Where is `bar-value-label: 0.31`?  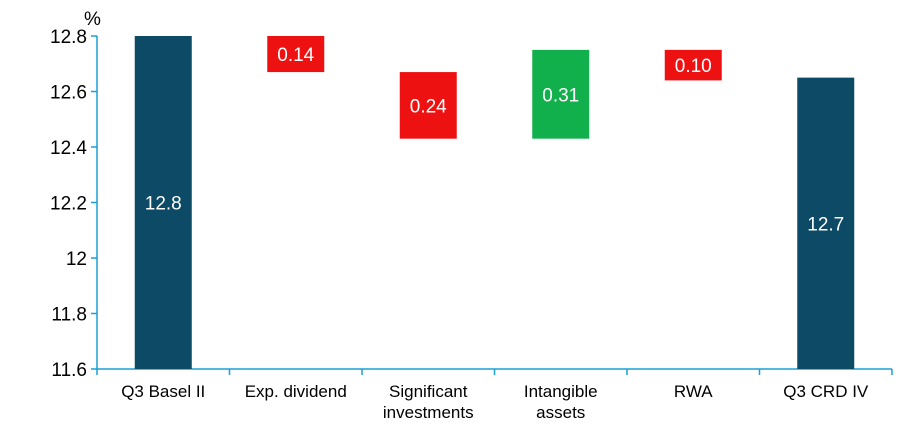
bar-value-label: 0.31 is located at coordinates (560, 95).